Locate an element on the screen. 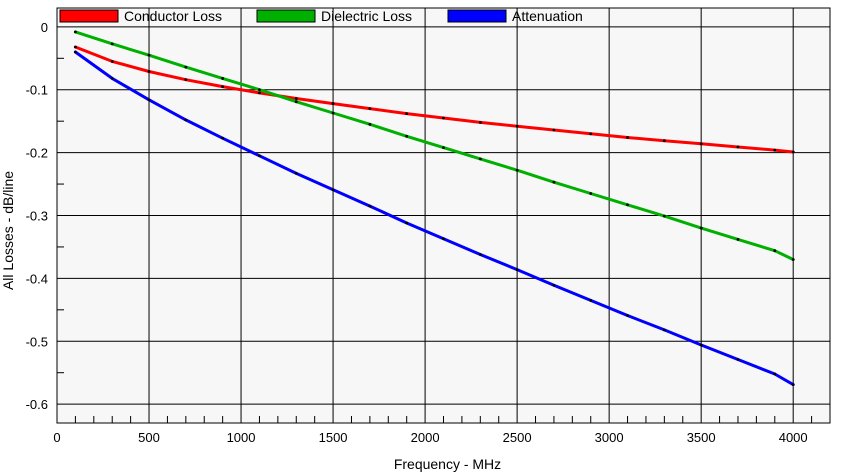 This screenshot has height=474, width=868. x-tick-label-0: 0 is located at coordinates (56, 437).